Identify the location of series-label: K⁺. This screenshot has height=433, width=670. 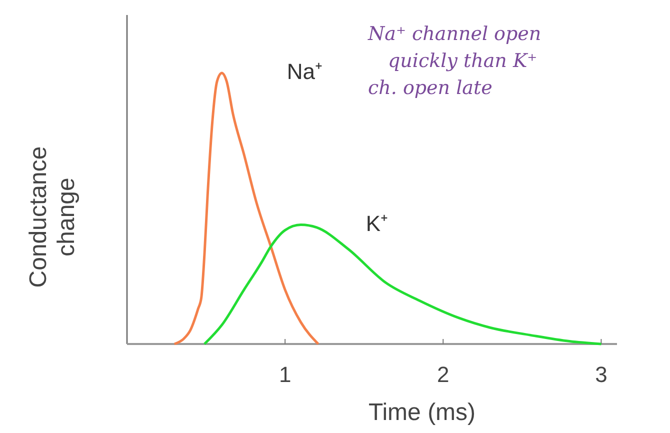
(377, 223).